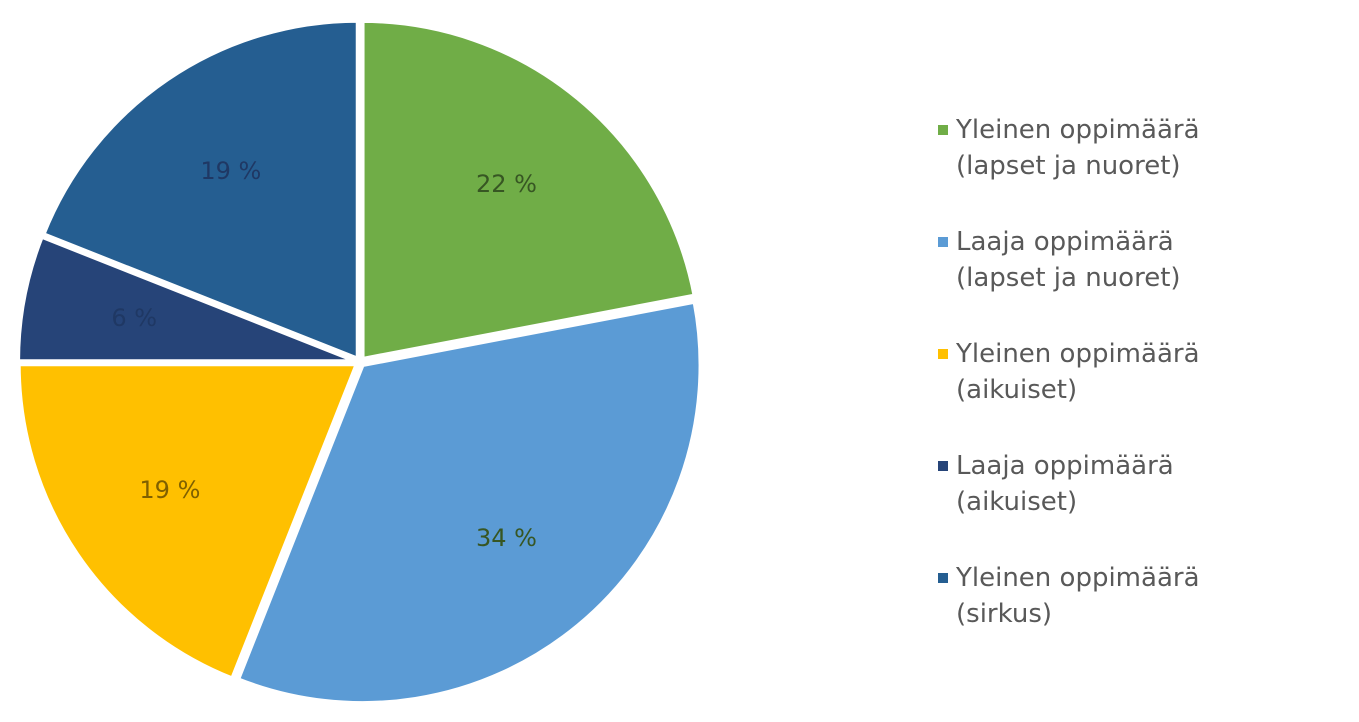 This screenshot has width=1359, height=722. I want to click on legend-label: Yleinen oppimäärä (sirkus), so click(1077, 596).